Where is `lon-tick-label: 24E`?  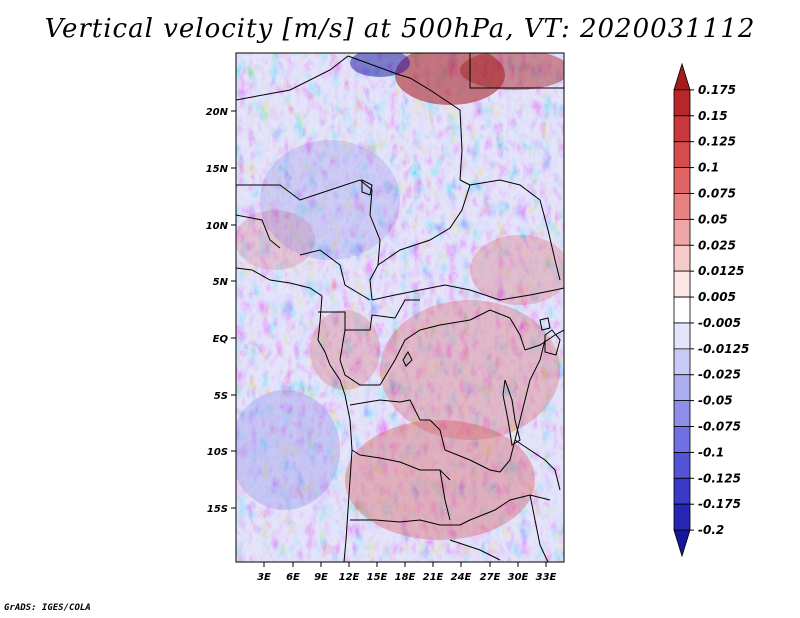
lon-tick-label: 24E is located at coordinates (461, 577).